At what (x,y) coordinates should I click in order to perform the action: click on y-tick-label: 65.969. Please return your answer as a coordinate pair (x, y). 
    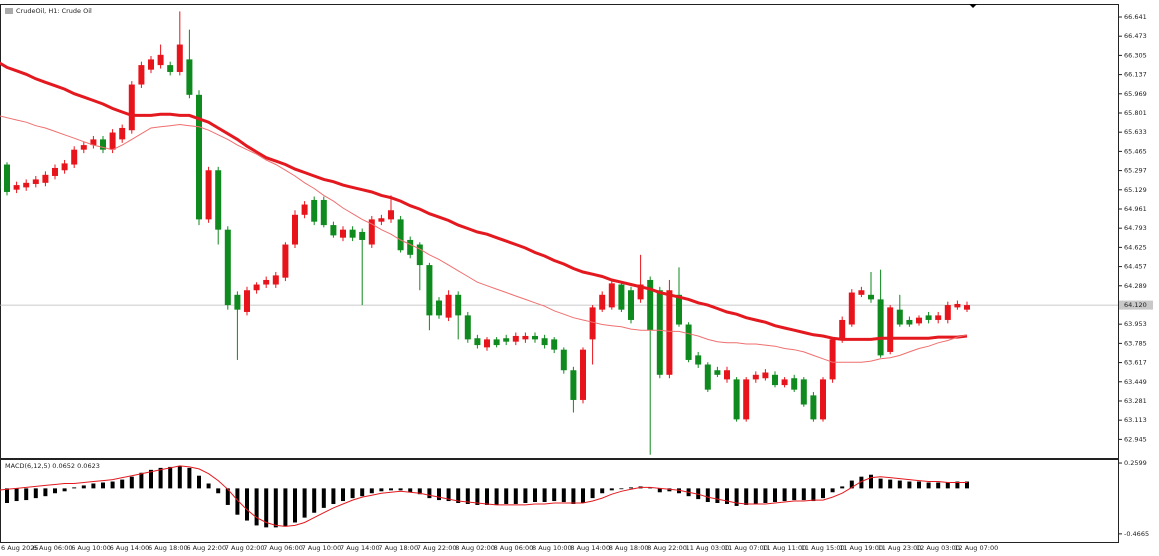
    Looking at the image, I should click on (1135, 94).